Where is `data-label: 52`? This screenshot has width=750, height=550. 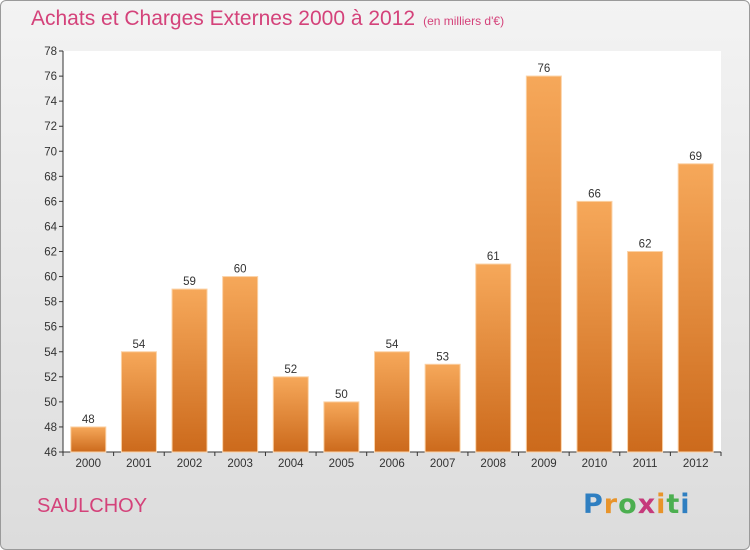
data-label: 52 is located at coordinates (290, 370).